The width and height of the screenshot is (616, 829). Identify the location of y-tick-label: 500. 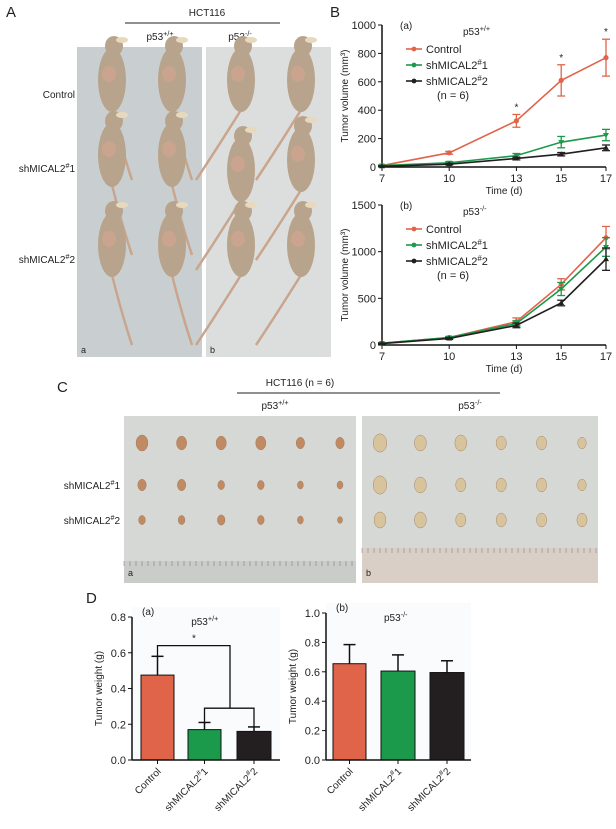
(367, 299).